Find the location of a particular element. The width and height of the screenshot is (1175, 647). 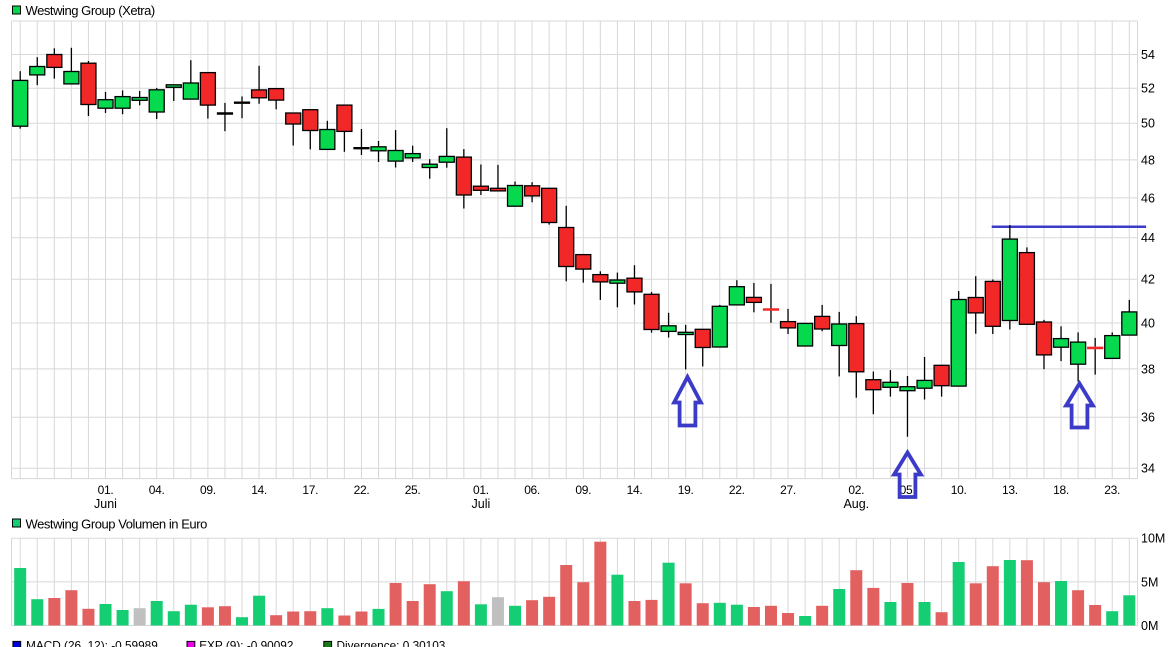

svg-text: 44 is located at coordinates (1148, 238).